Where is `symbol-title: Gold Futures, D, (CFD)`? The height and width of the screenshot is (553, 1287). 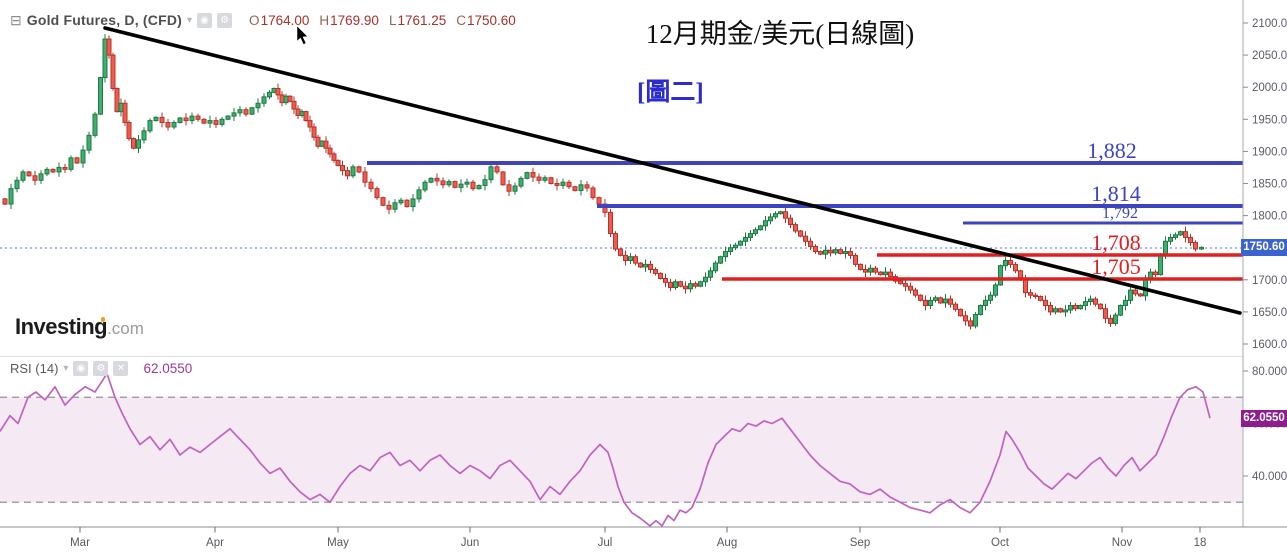
symbol-title: Gold Futures, D, (CFD) is located at coordinates (104, 20).